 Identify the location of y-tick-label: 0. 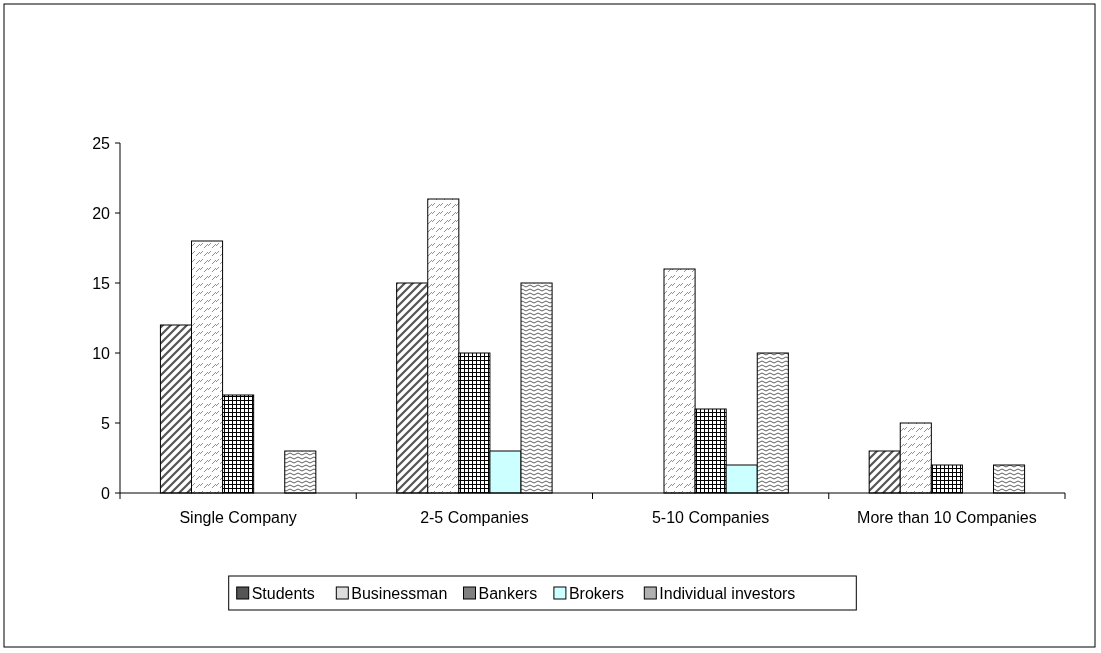
(106, 493).